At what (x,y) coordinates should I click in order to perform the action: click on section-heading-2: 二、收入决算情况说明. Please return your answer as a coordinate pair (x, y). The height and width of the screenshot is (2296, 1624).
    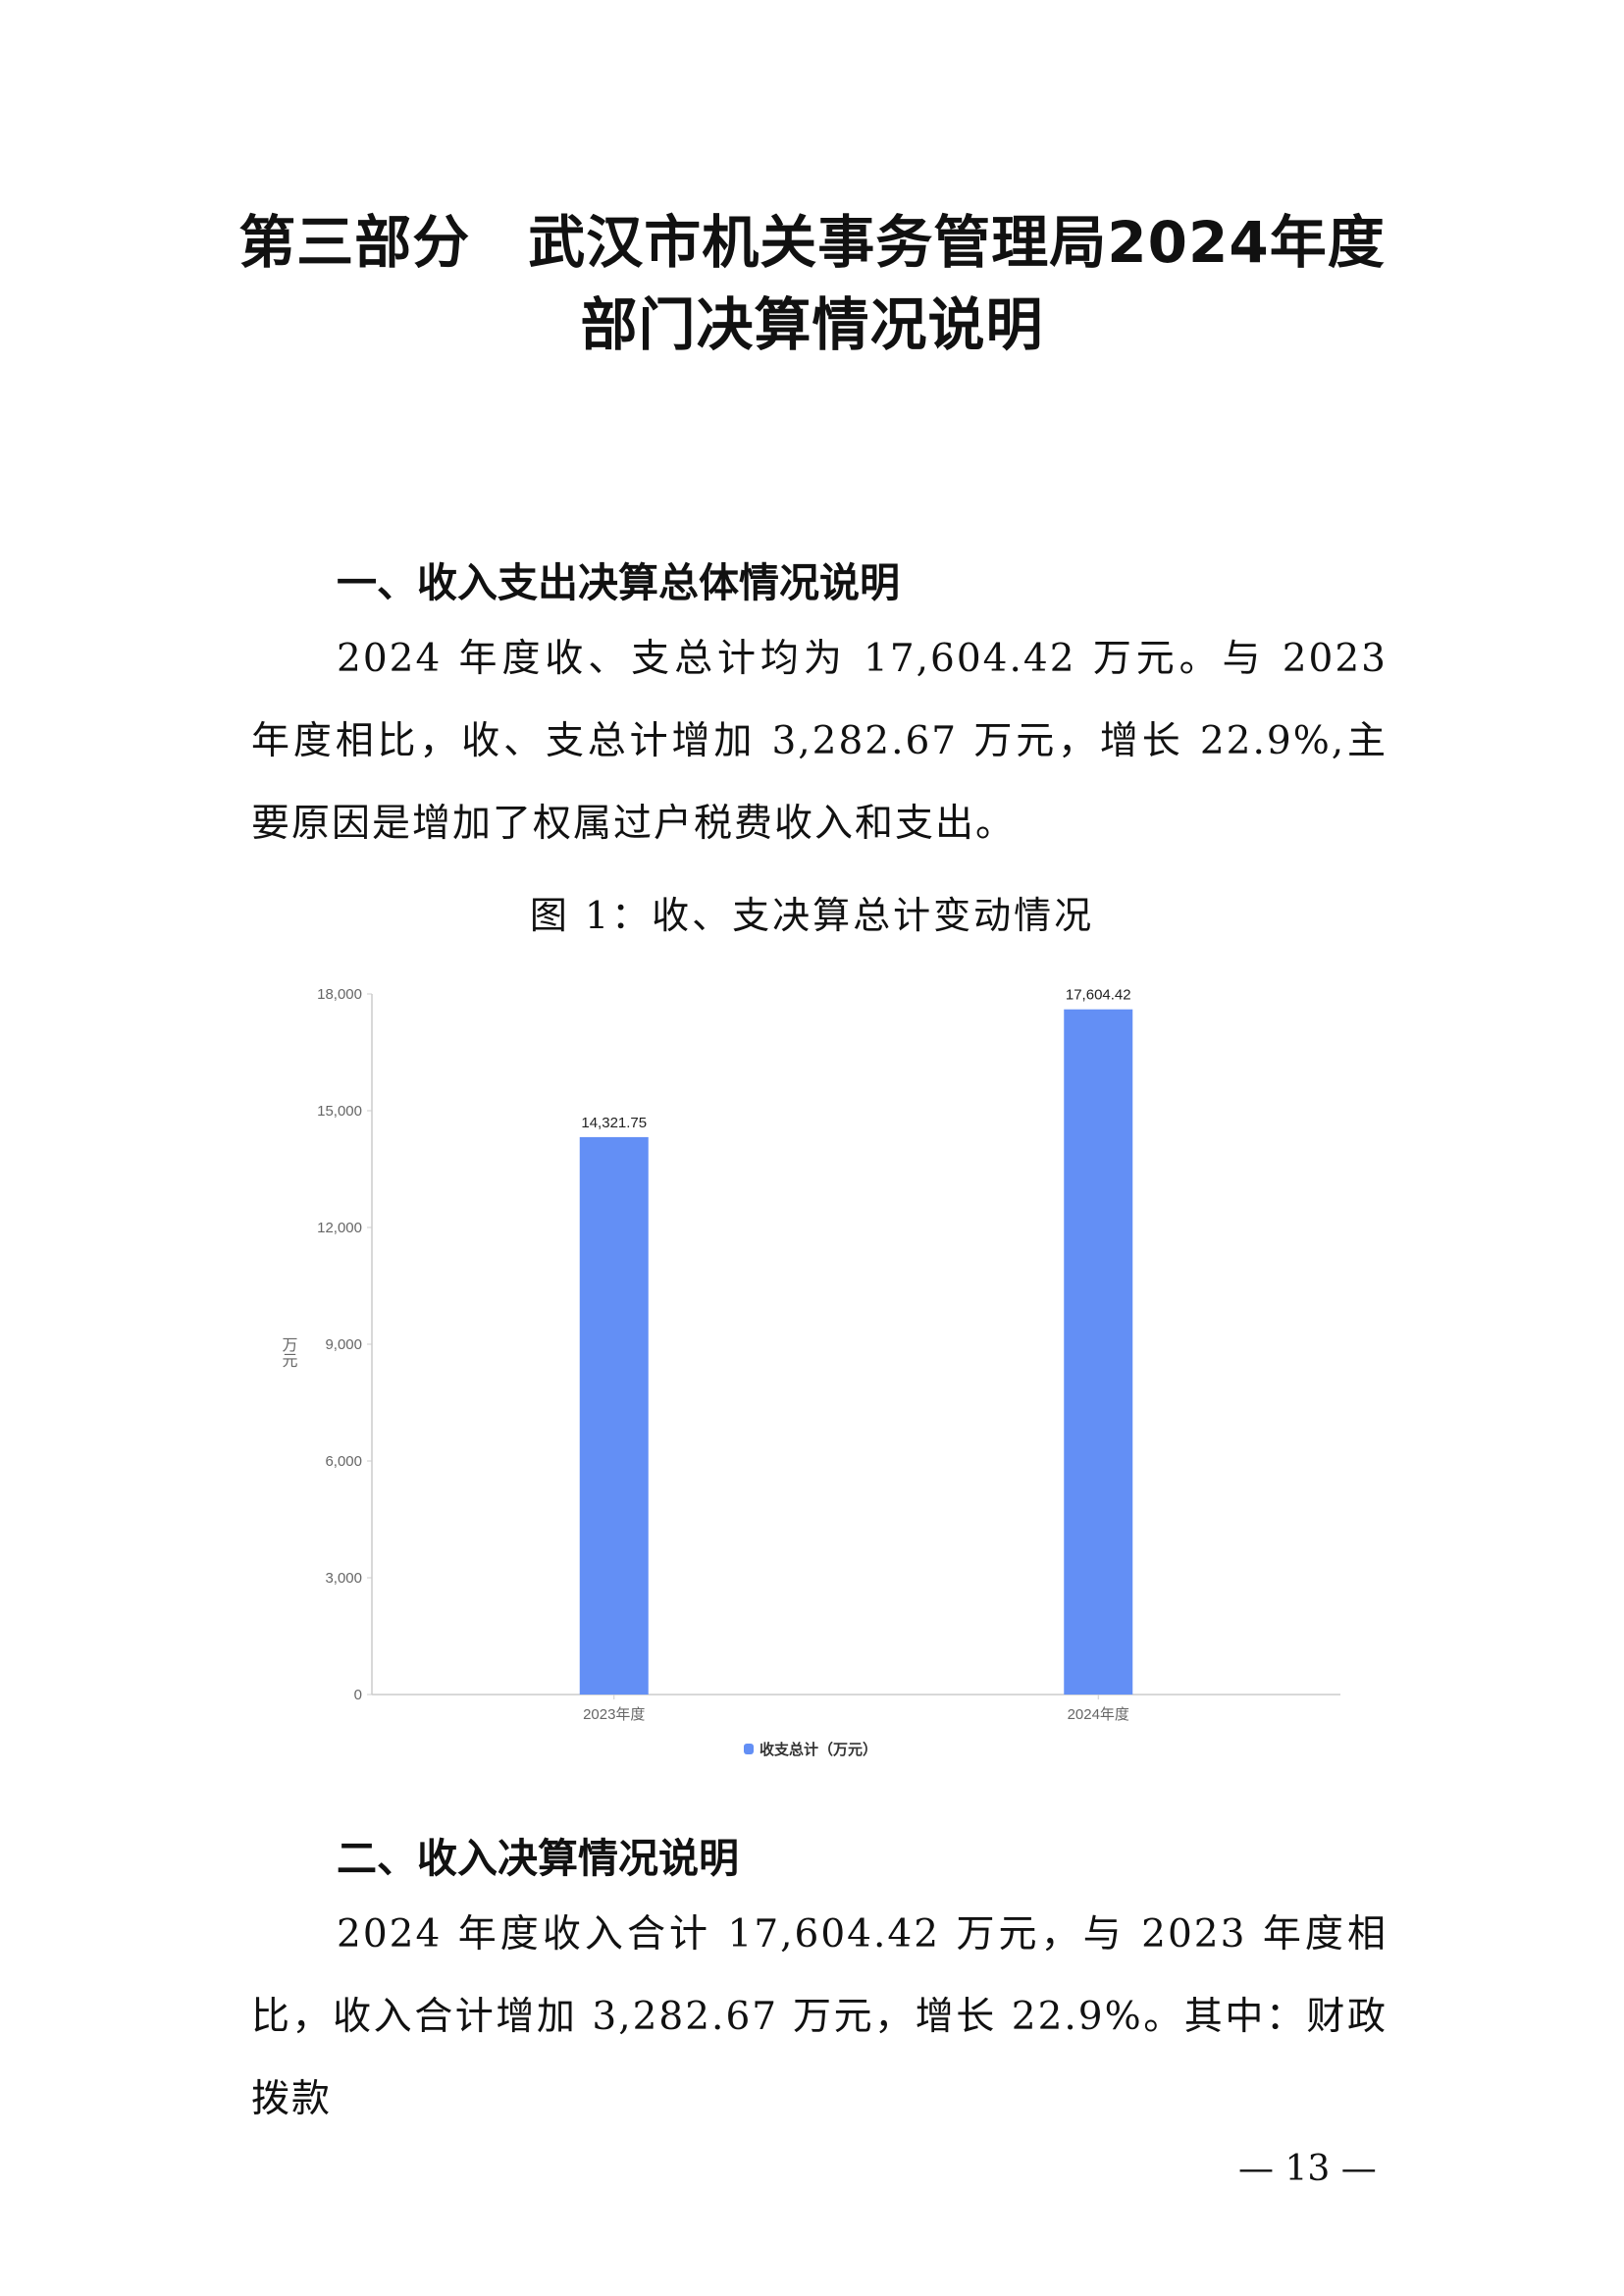
    Looking at the image, I should click on (538, 1858).